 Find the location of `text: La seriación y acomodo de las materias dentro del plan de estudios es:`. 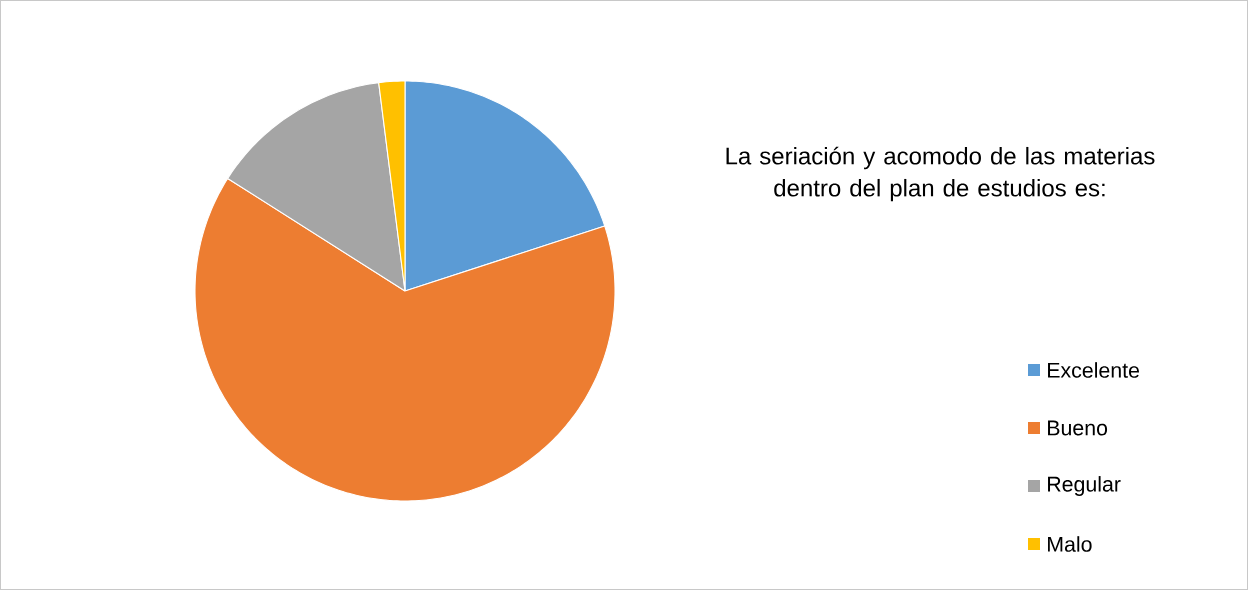

text: La seriación y acomodo de las materias dentro del plan de estudios es: is located at coordinates (940, 174).